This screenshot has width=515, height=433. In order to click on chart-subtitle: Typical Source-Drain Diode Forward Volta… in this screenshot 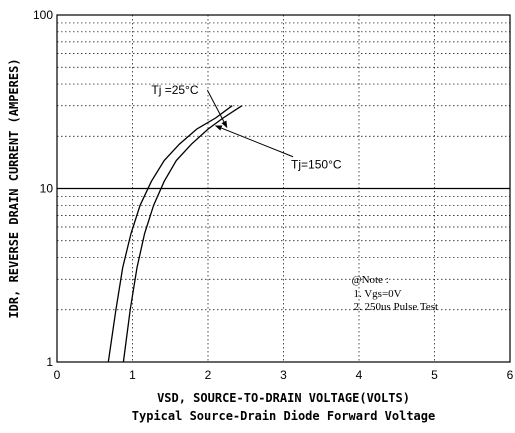, I will do `click(283, 416)`.